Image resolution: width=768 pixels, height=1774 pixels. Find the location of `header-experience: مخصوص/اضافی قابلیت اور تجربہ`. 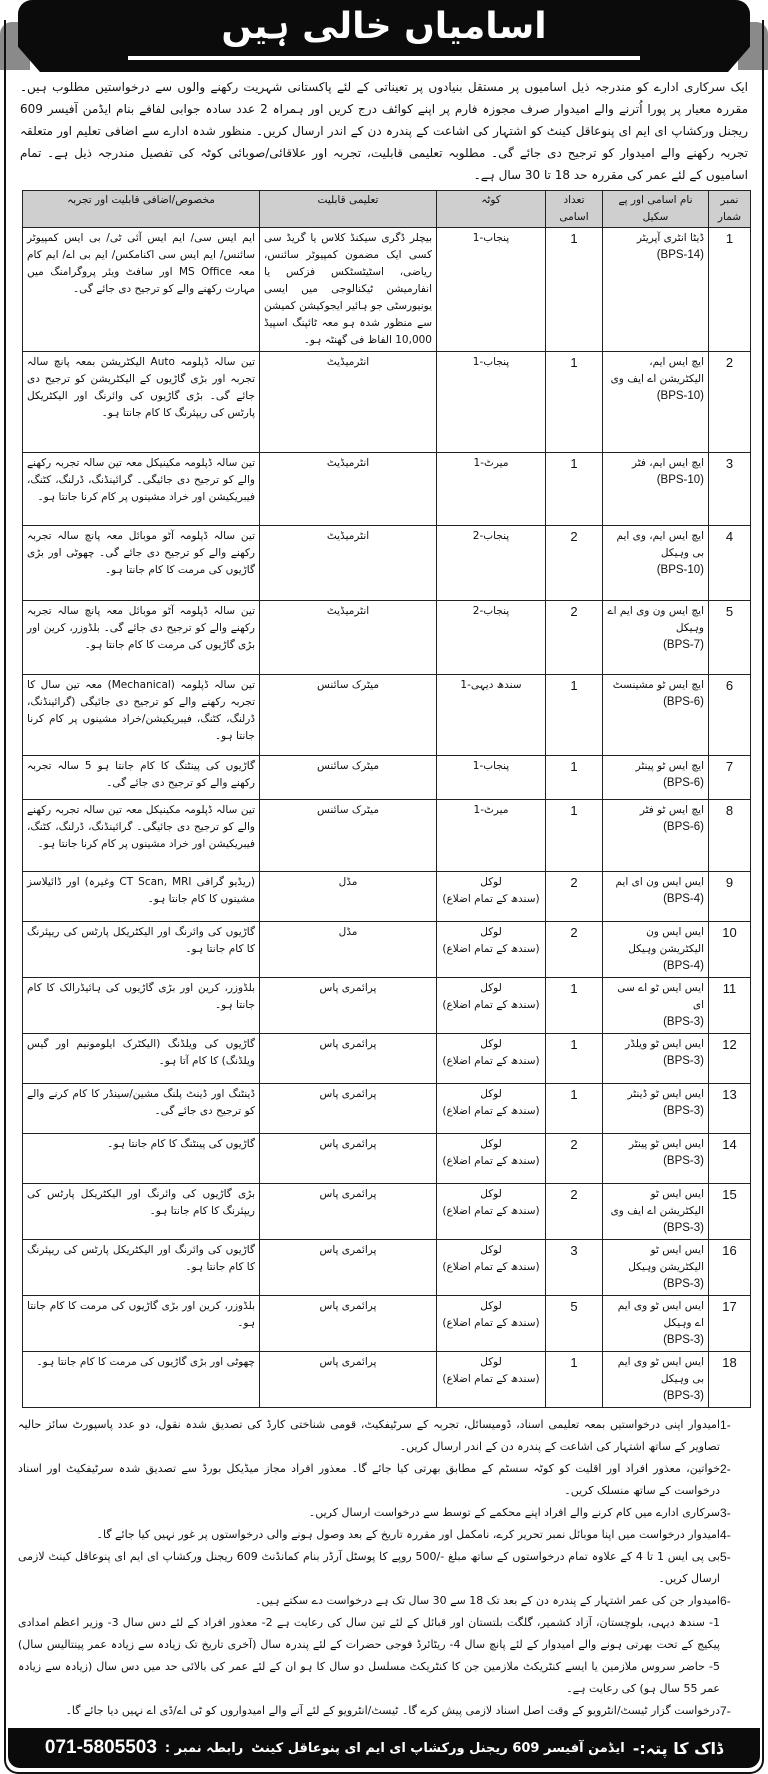

header-experience: مخصوص/اضافی قابلیت اور تجربہ is located at coordinates (141, 209).